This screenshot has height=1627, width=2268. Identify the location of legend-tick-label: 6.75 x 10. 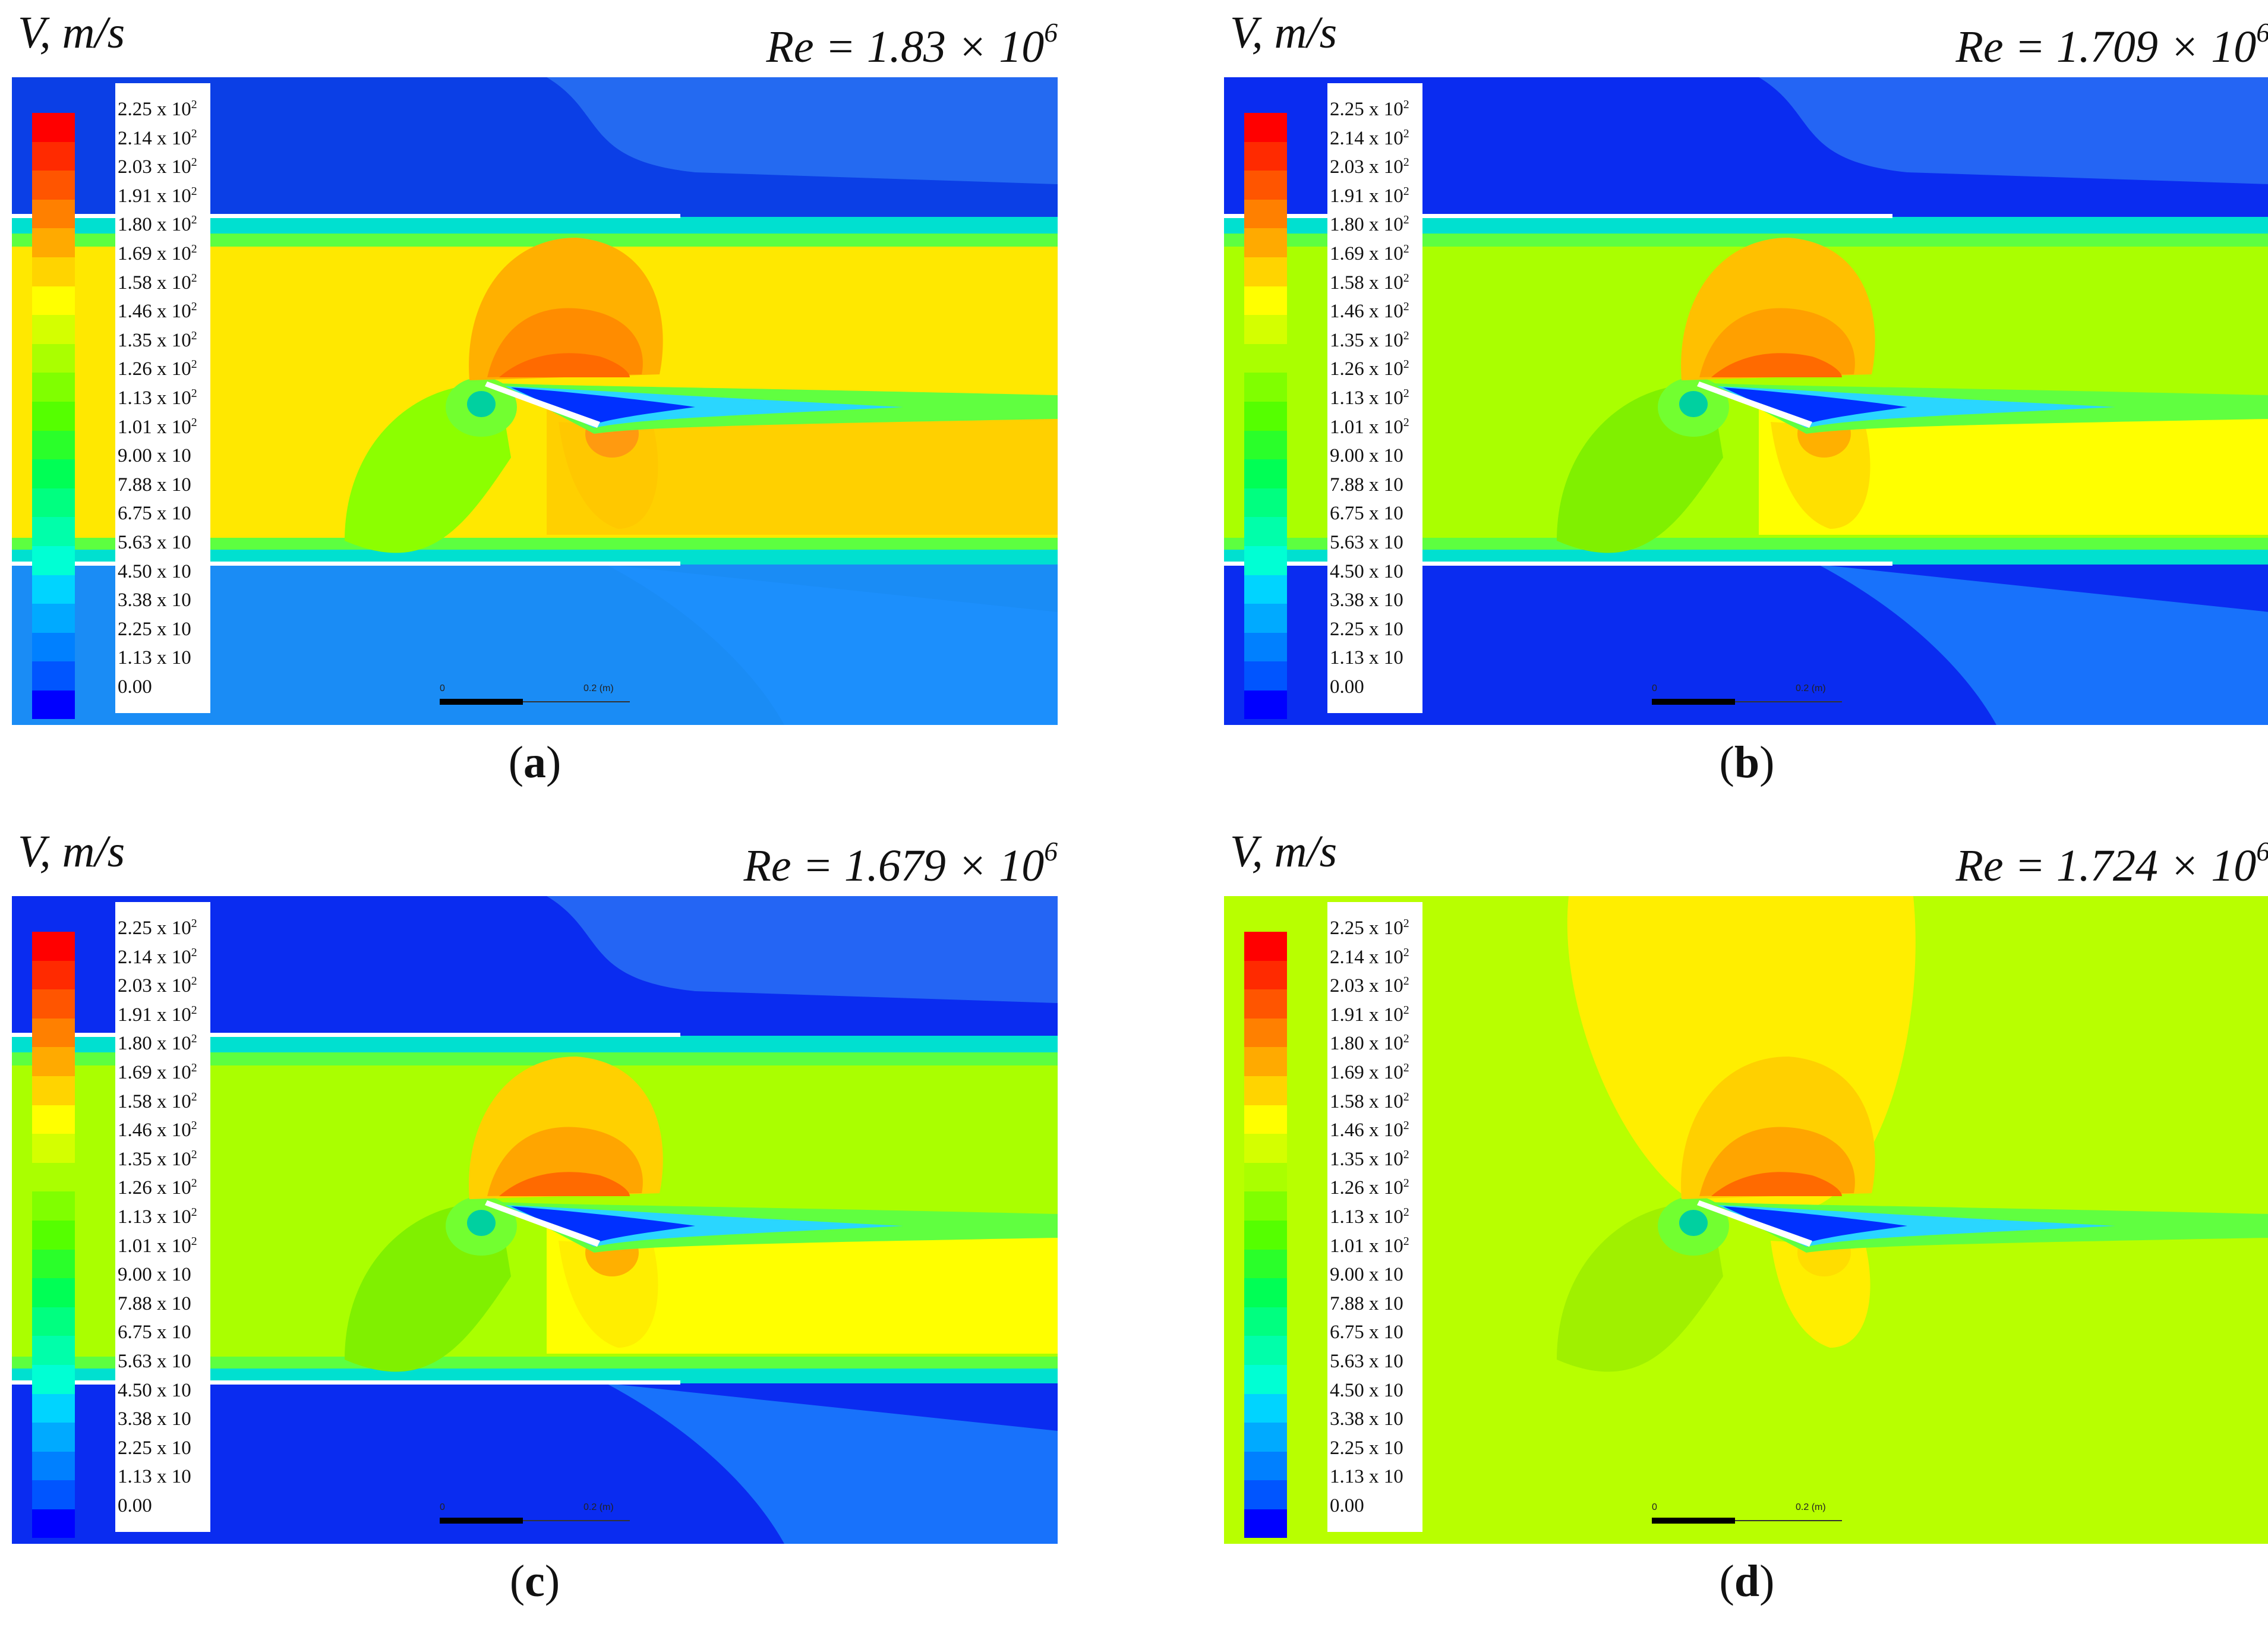
(1366, 514).